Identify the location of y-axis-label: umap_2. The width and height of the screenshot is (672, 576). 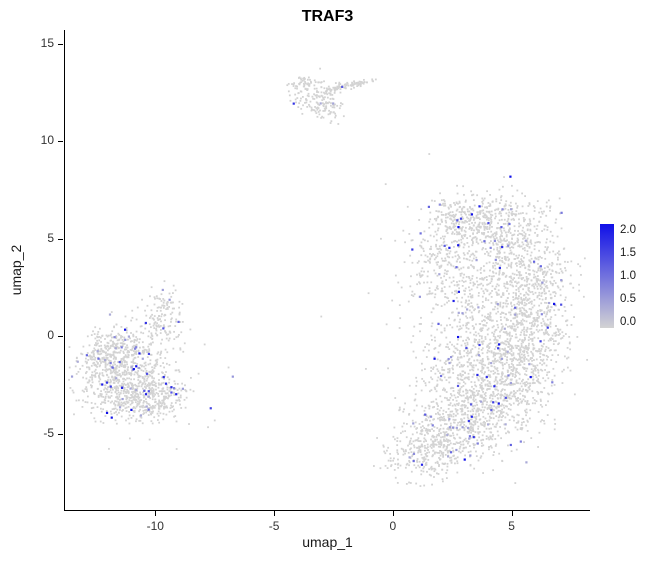
(16, 270).